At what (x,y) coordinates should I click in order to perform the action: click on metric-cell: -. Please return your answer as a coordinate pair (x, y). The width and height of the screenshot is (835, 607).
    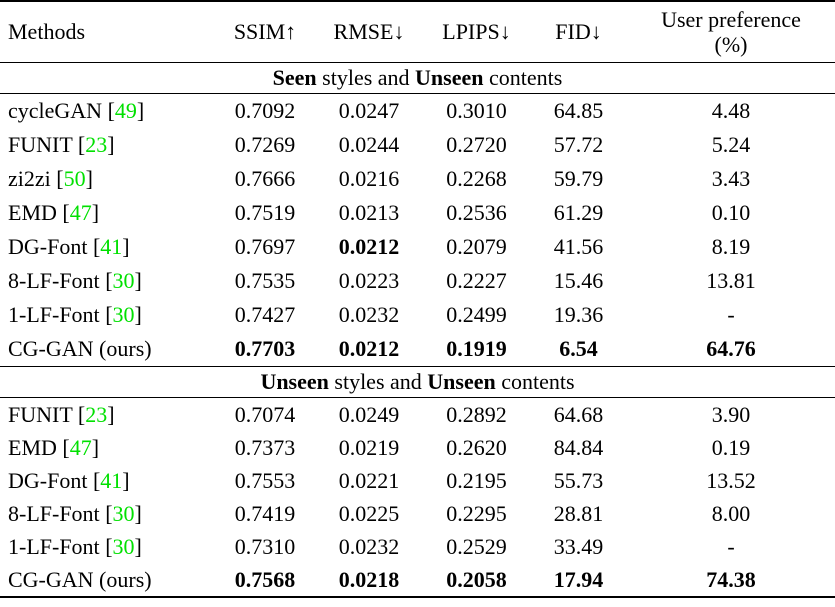
    Looking at the image, I should click on (731, 546).